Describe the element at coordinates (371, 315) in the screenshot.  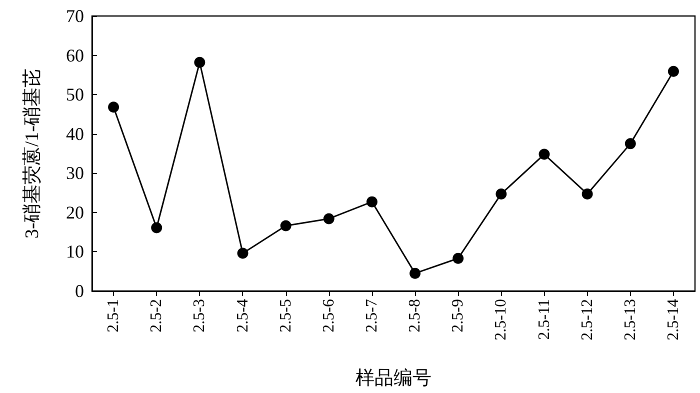
I see `x-tick-label: 2.5-7` at that location.